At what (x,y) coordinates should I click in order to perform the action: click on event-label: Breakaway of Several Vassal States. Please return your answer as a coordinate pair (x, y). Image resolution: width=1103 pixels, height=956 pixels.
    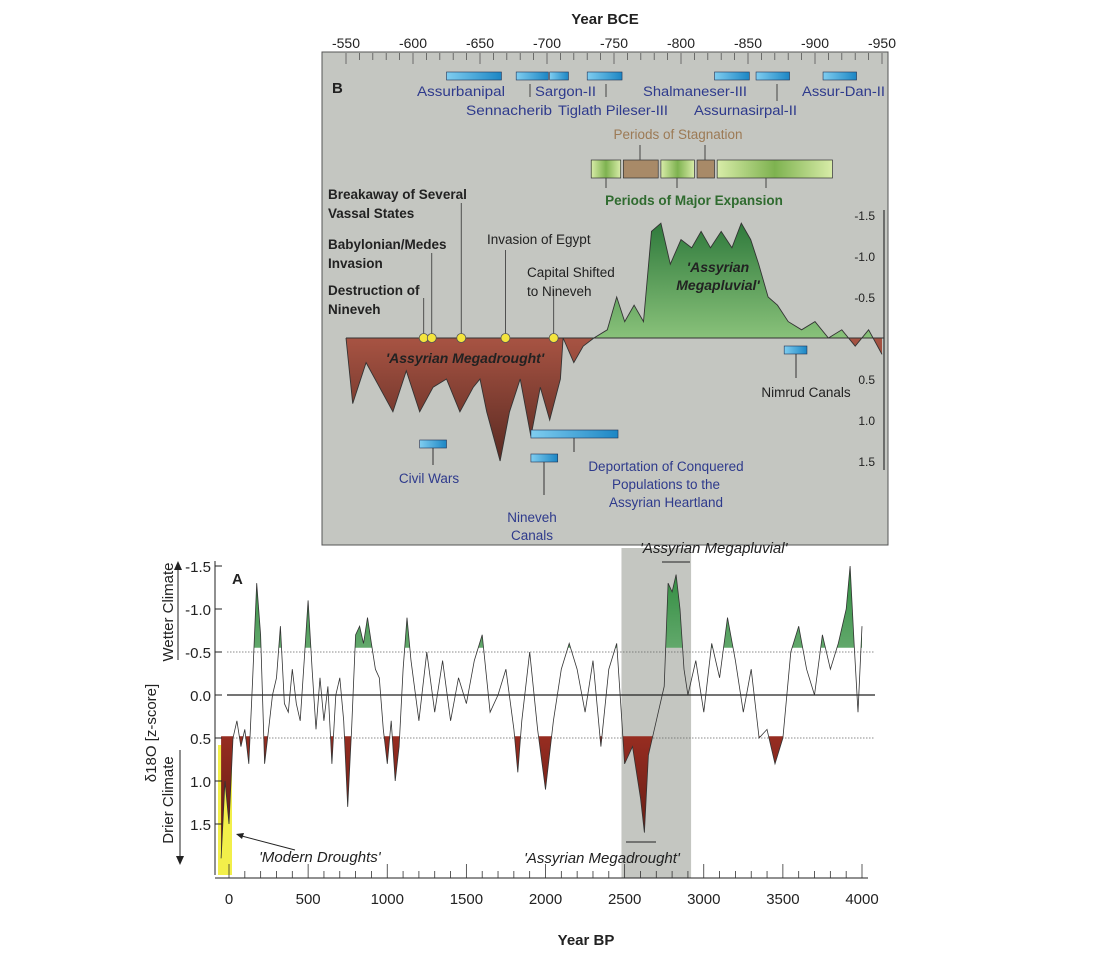
    Looking at the image, I should click on (397, 204).